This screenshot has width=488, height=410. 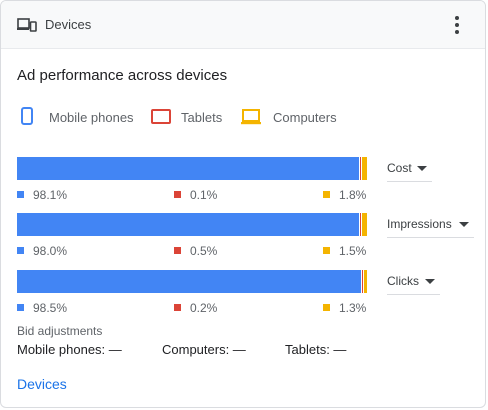 I want to click on more-options-button, so click(x=457, y=25).